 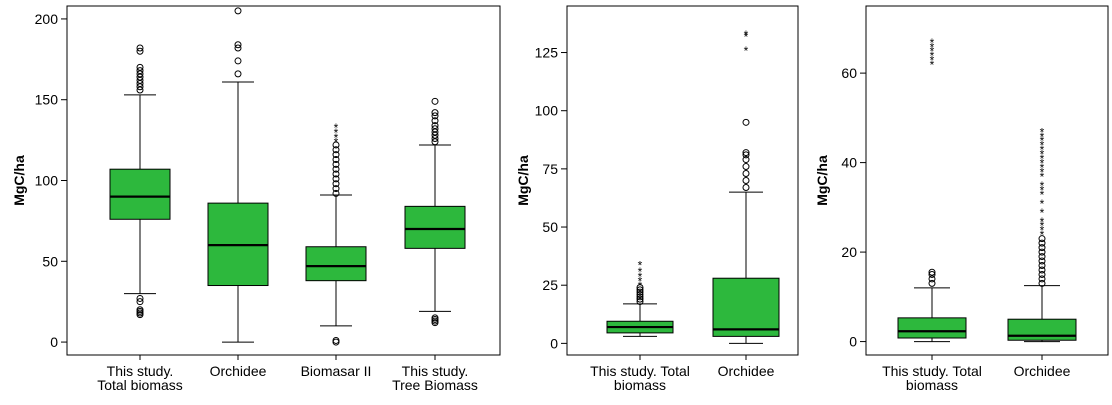 I want to click on y-tick-label: 100, so click(x=547, y=111).